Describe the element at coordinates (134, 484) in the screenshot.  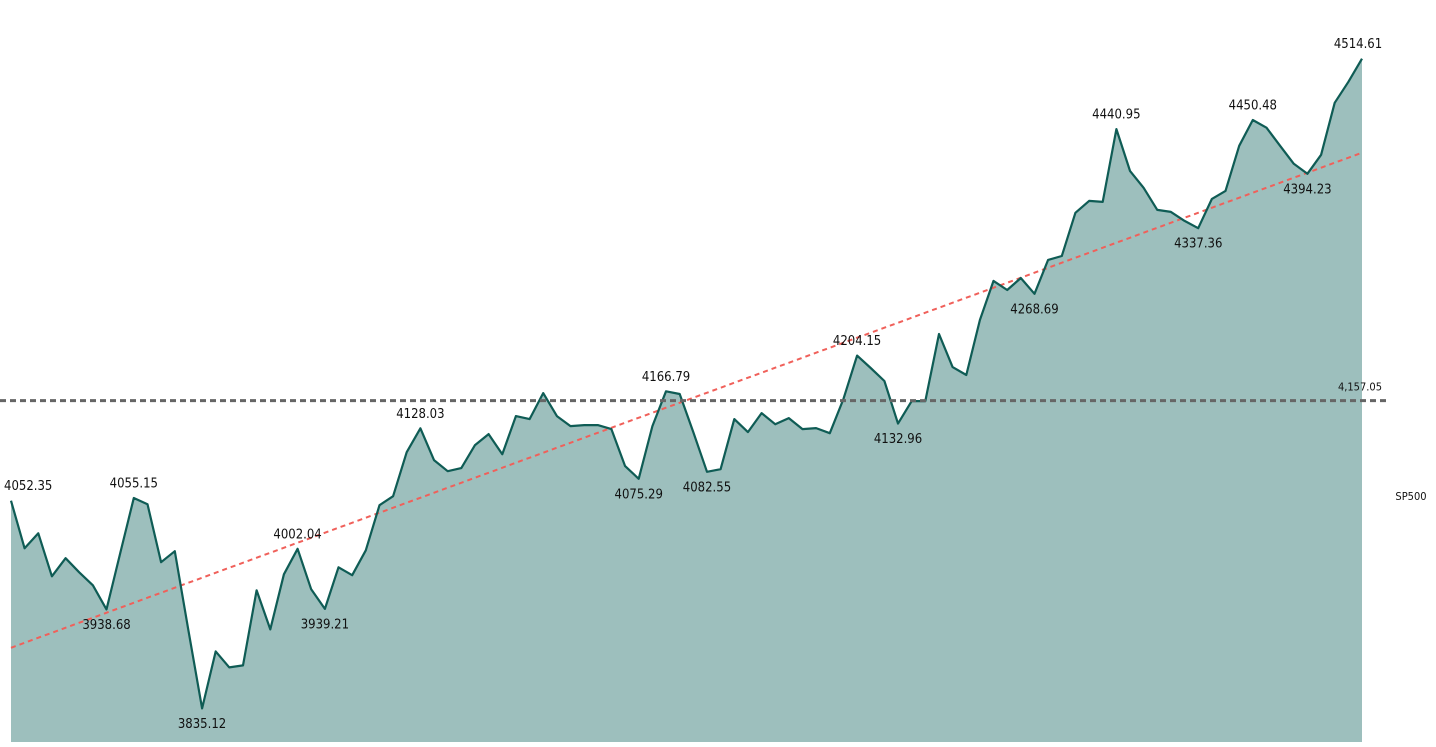
I see `data-label: 4055.15` at that location.